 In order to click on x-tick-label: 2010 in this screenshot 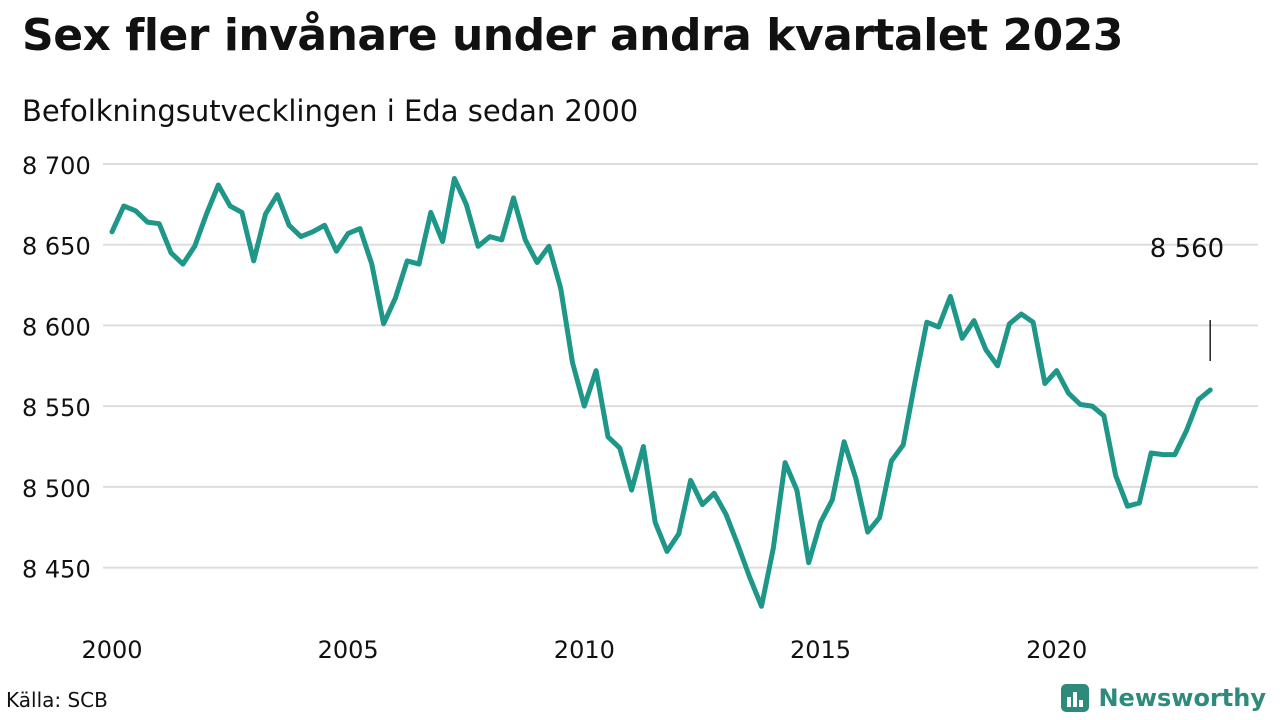, I will do `click(584, 650)`.